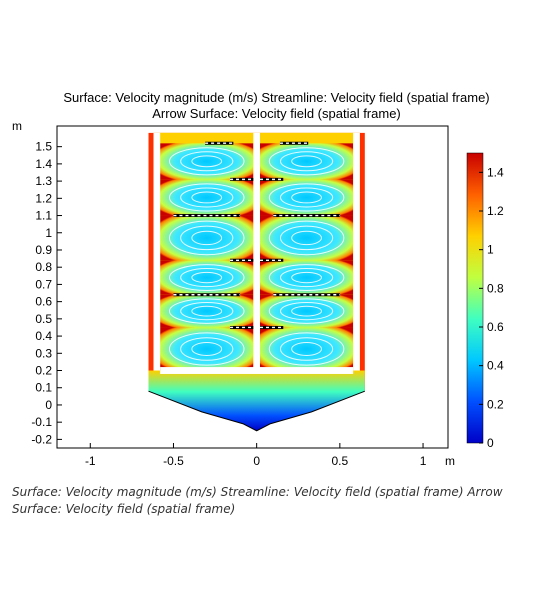 The image size is (553, 600). I want to click on shaft-gap, so click(256, 251).